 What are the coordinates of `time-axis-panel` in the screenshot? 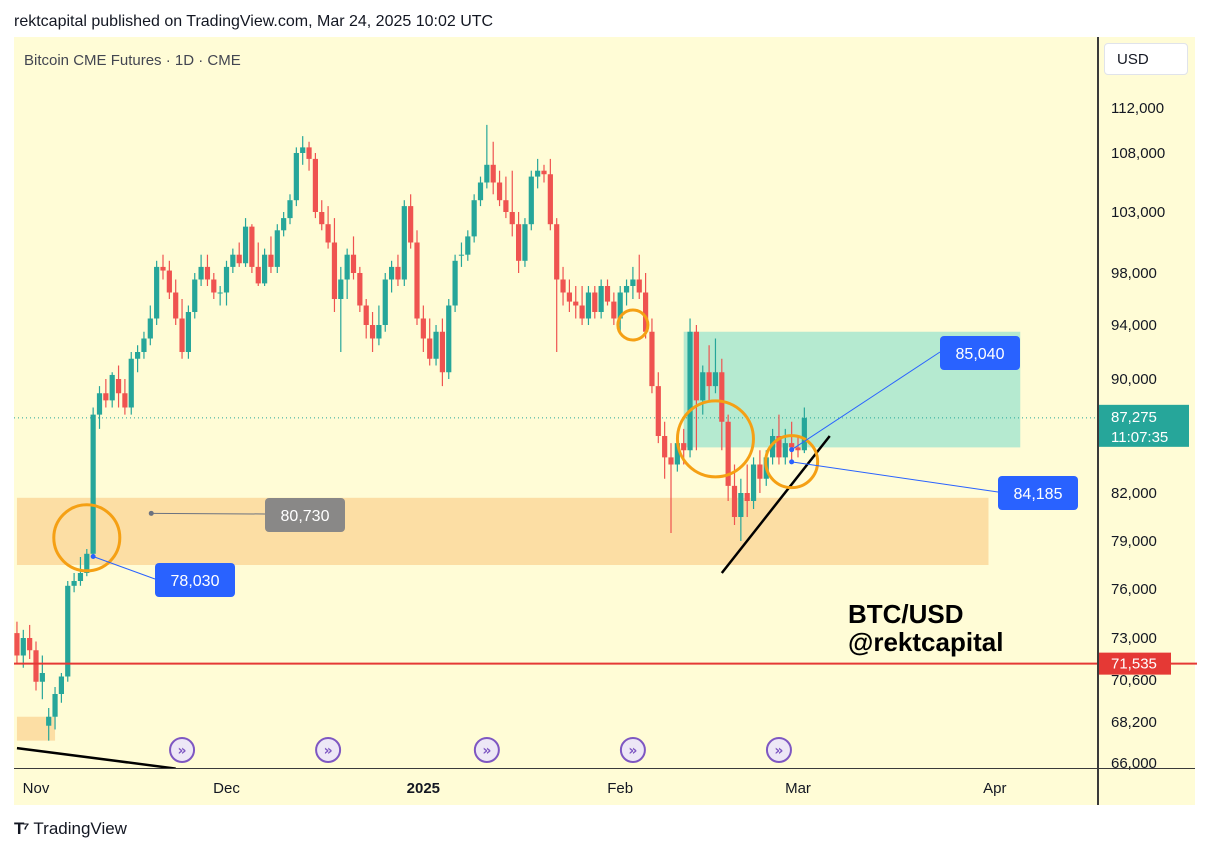 It's located at (604, 786).